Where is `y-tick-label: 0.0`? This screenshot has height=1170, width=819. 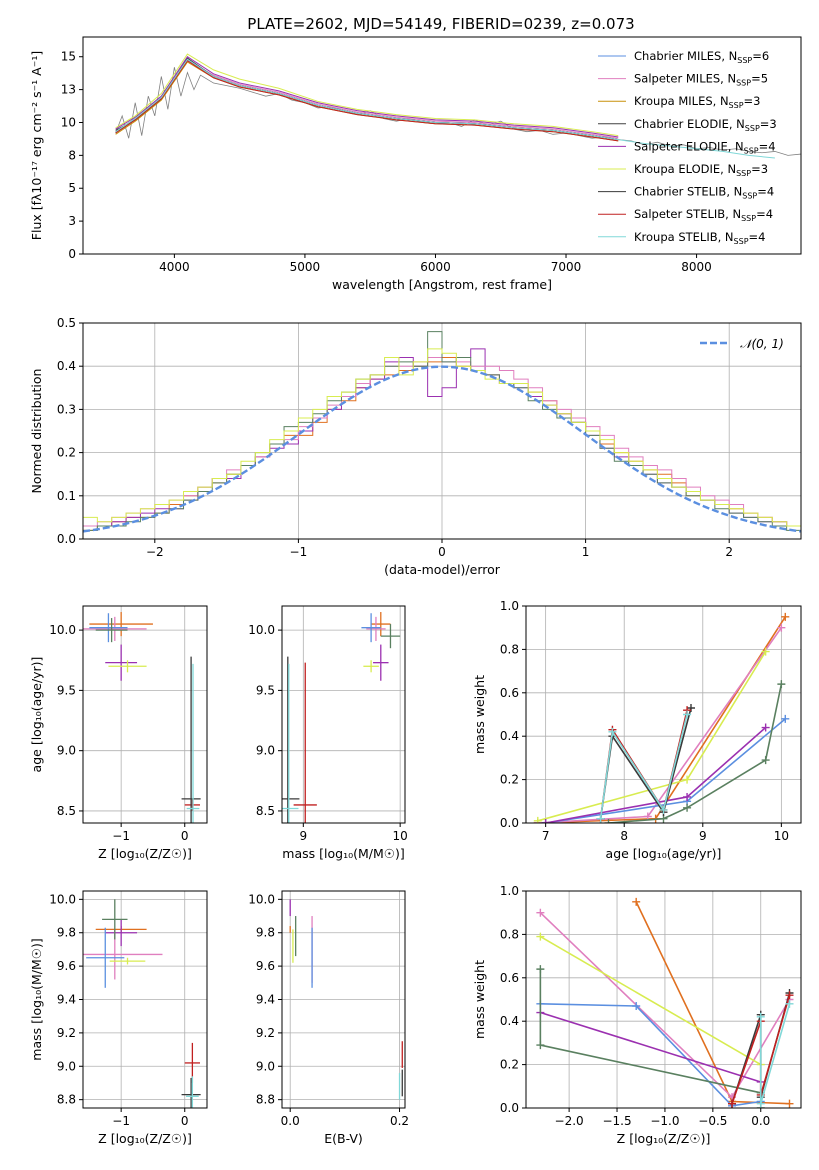 y-tick-label: 0.0 is located at coordinates (66, 539).